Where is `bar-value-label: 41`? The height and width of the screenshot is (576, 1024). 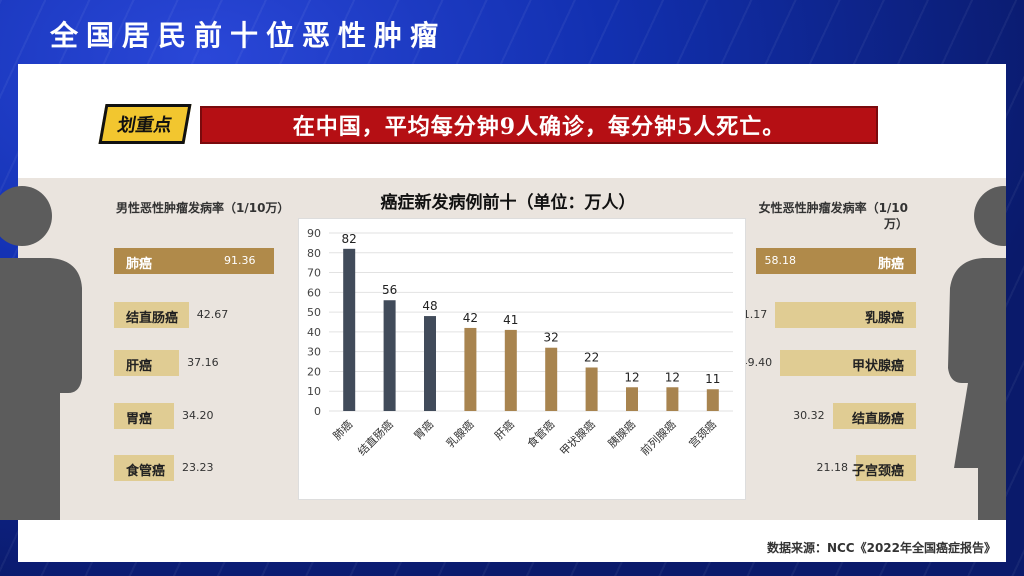
bar-value-label: 41 is located at coordinates (510, 320).